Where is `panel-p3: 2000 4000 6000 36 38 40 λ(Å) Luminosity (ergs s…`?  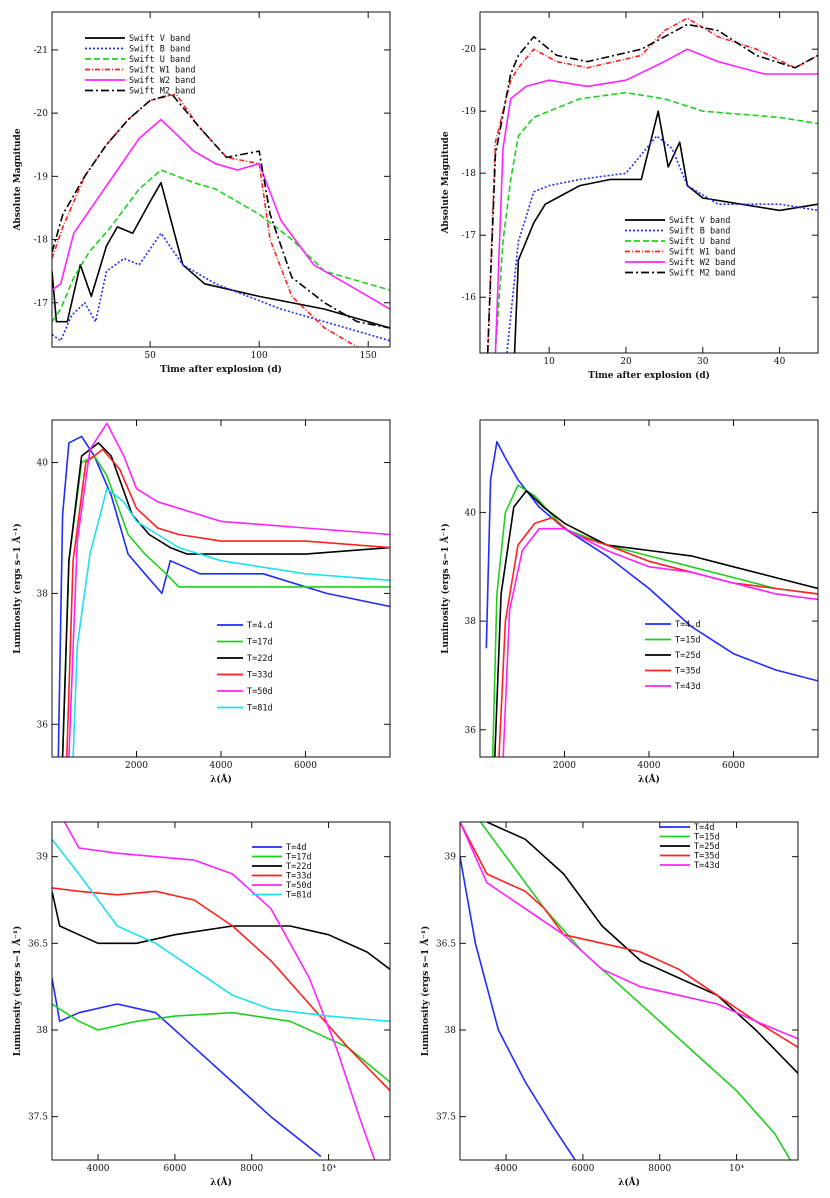 panel-p3: 2000 4000 6000 36 38 40 λ(Å) Luminosity (ergs s… is located at coordinates (201, 602).